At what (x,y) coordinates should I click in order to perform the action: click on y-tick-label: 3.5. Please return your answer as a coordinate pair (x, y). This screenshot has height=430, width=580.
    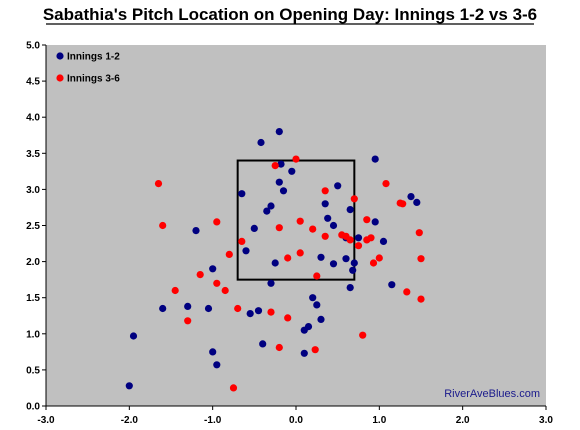
    Looking at the image, I should click on (33, 154).